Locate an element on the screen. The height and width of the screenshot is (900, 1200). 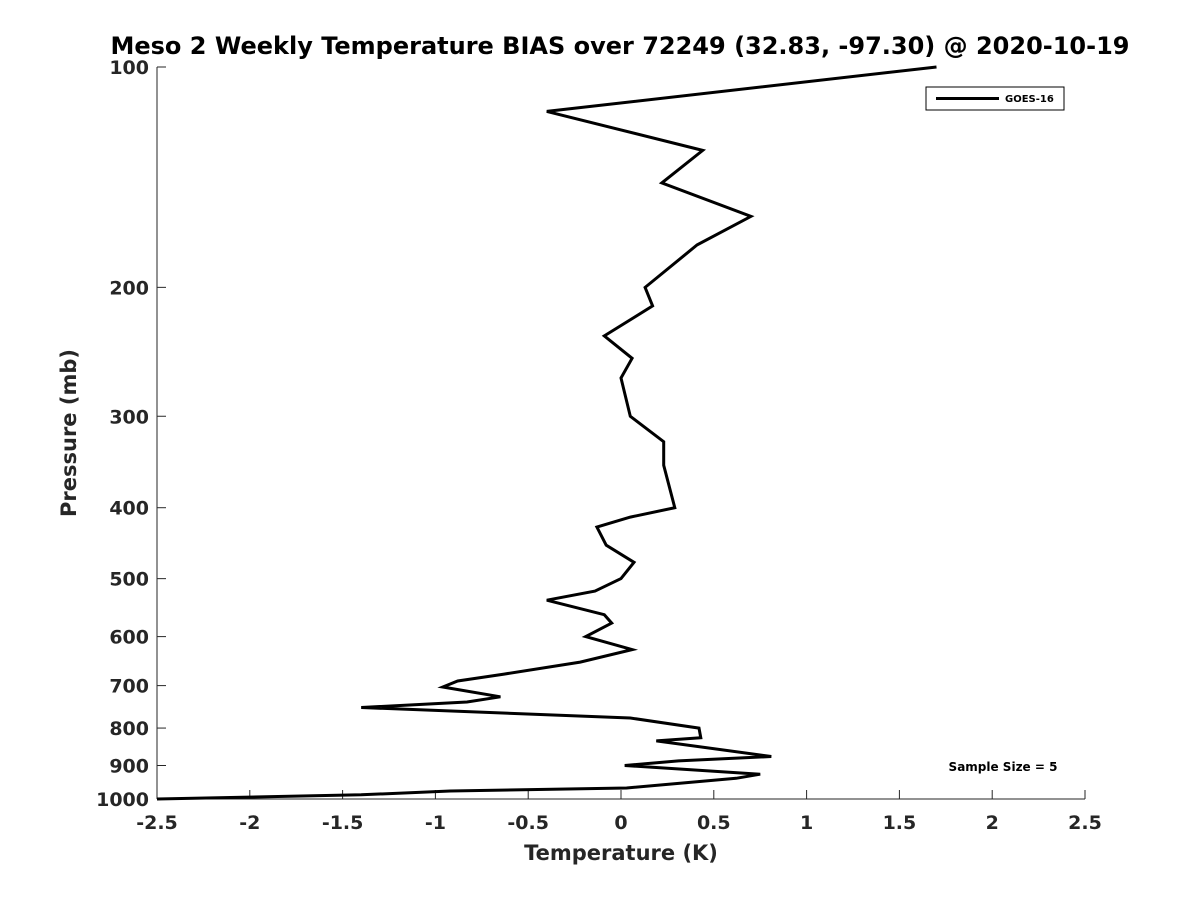
legend-entry-goes-16: GOES-16 is located at coordinates (1029, 99).